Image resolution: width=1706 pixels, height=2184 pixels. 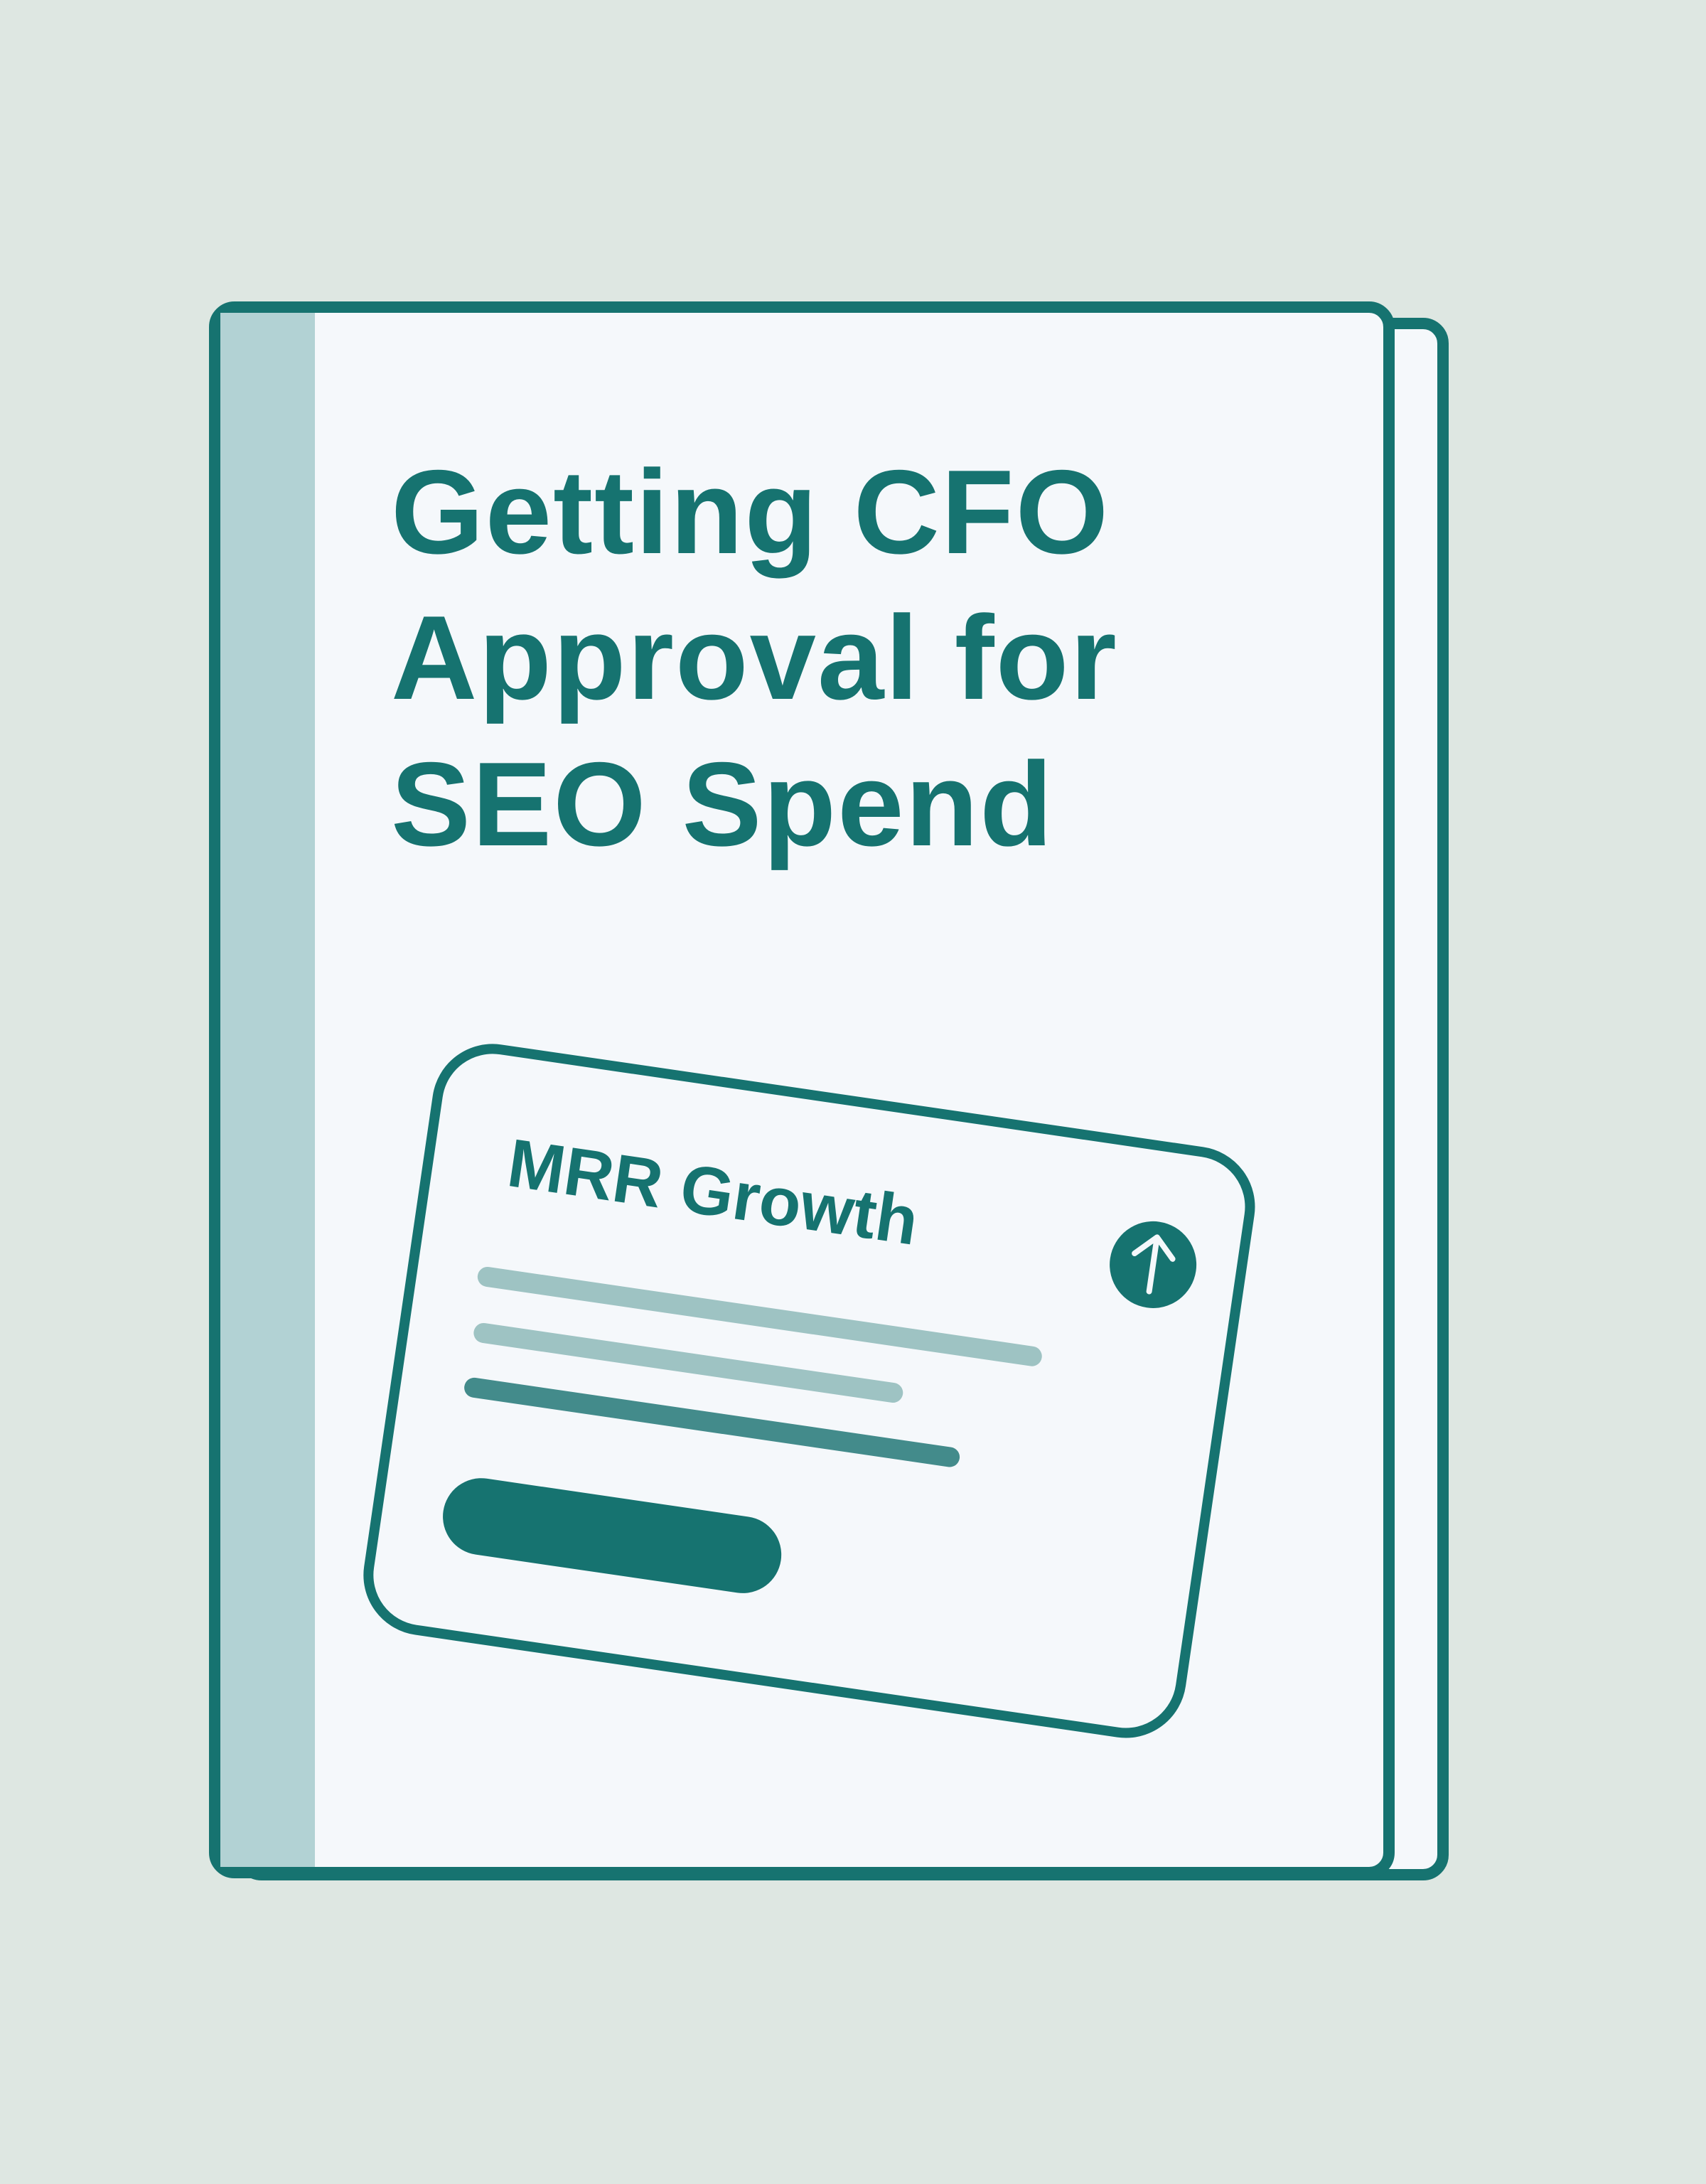 What do you see at coordinates (267, 1090) in the screenshot?
I see `cover-spine` at bounding box center [267, 1090].